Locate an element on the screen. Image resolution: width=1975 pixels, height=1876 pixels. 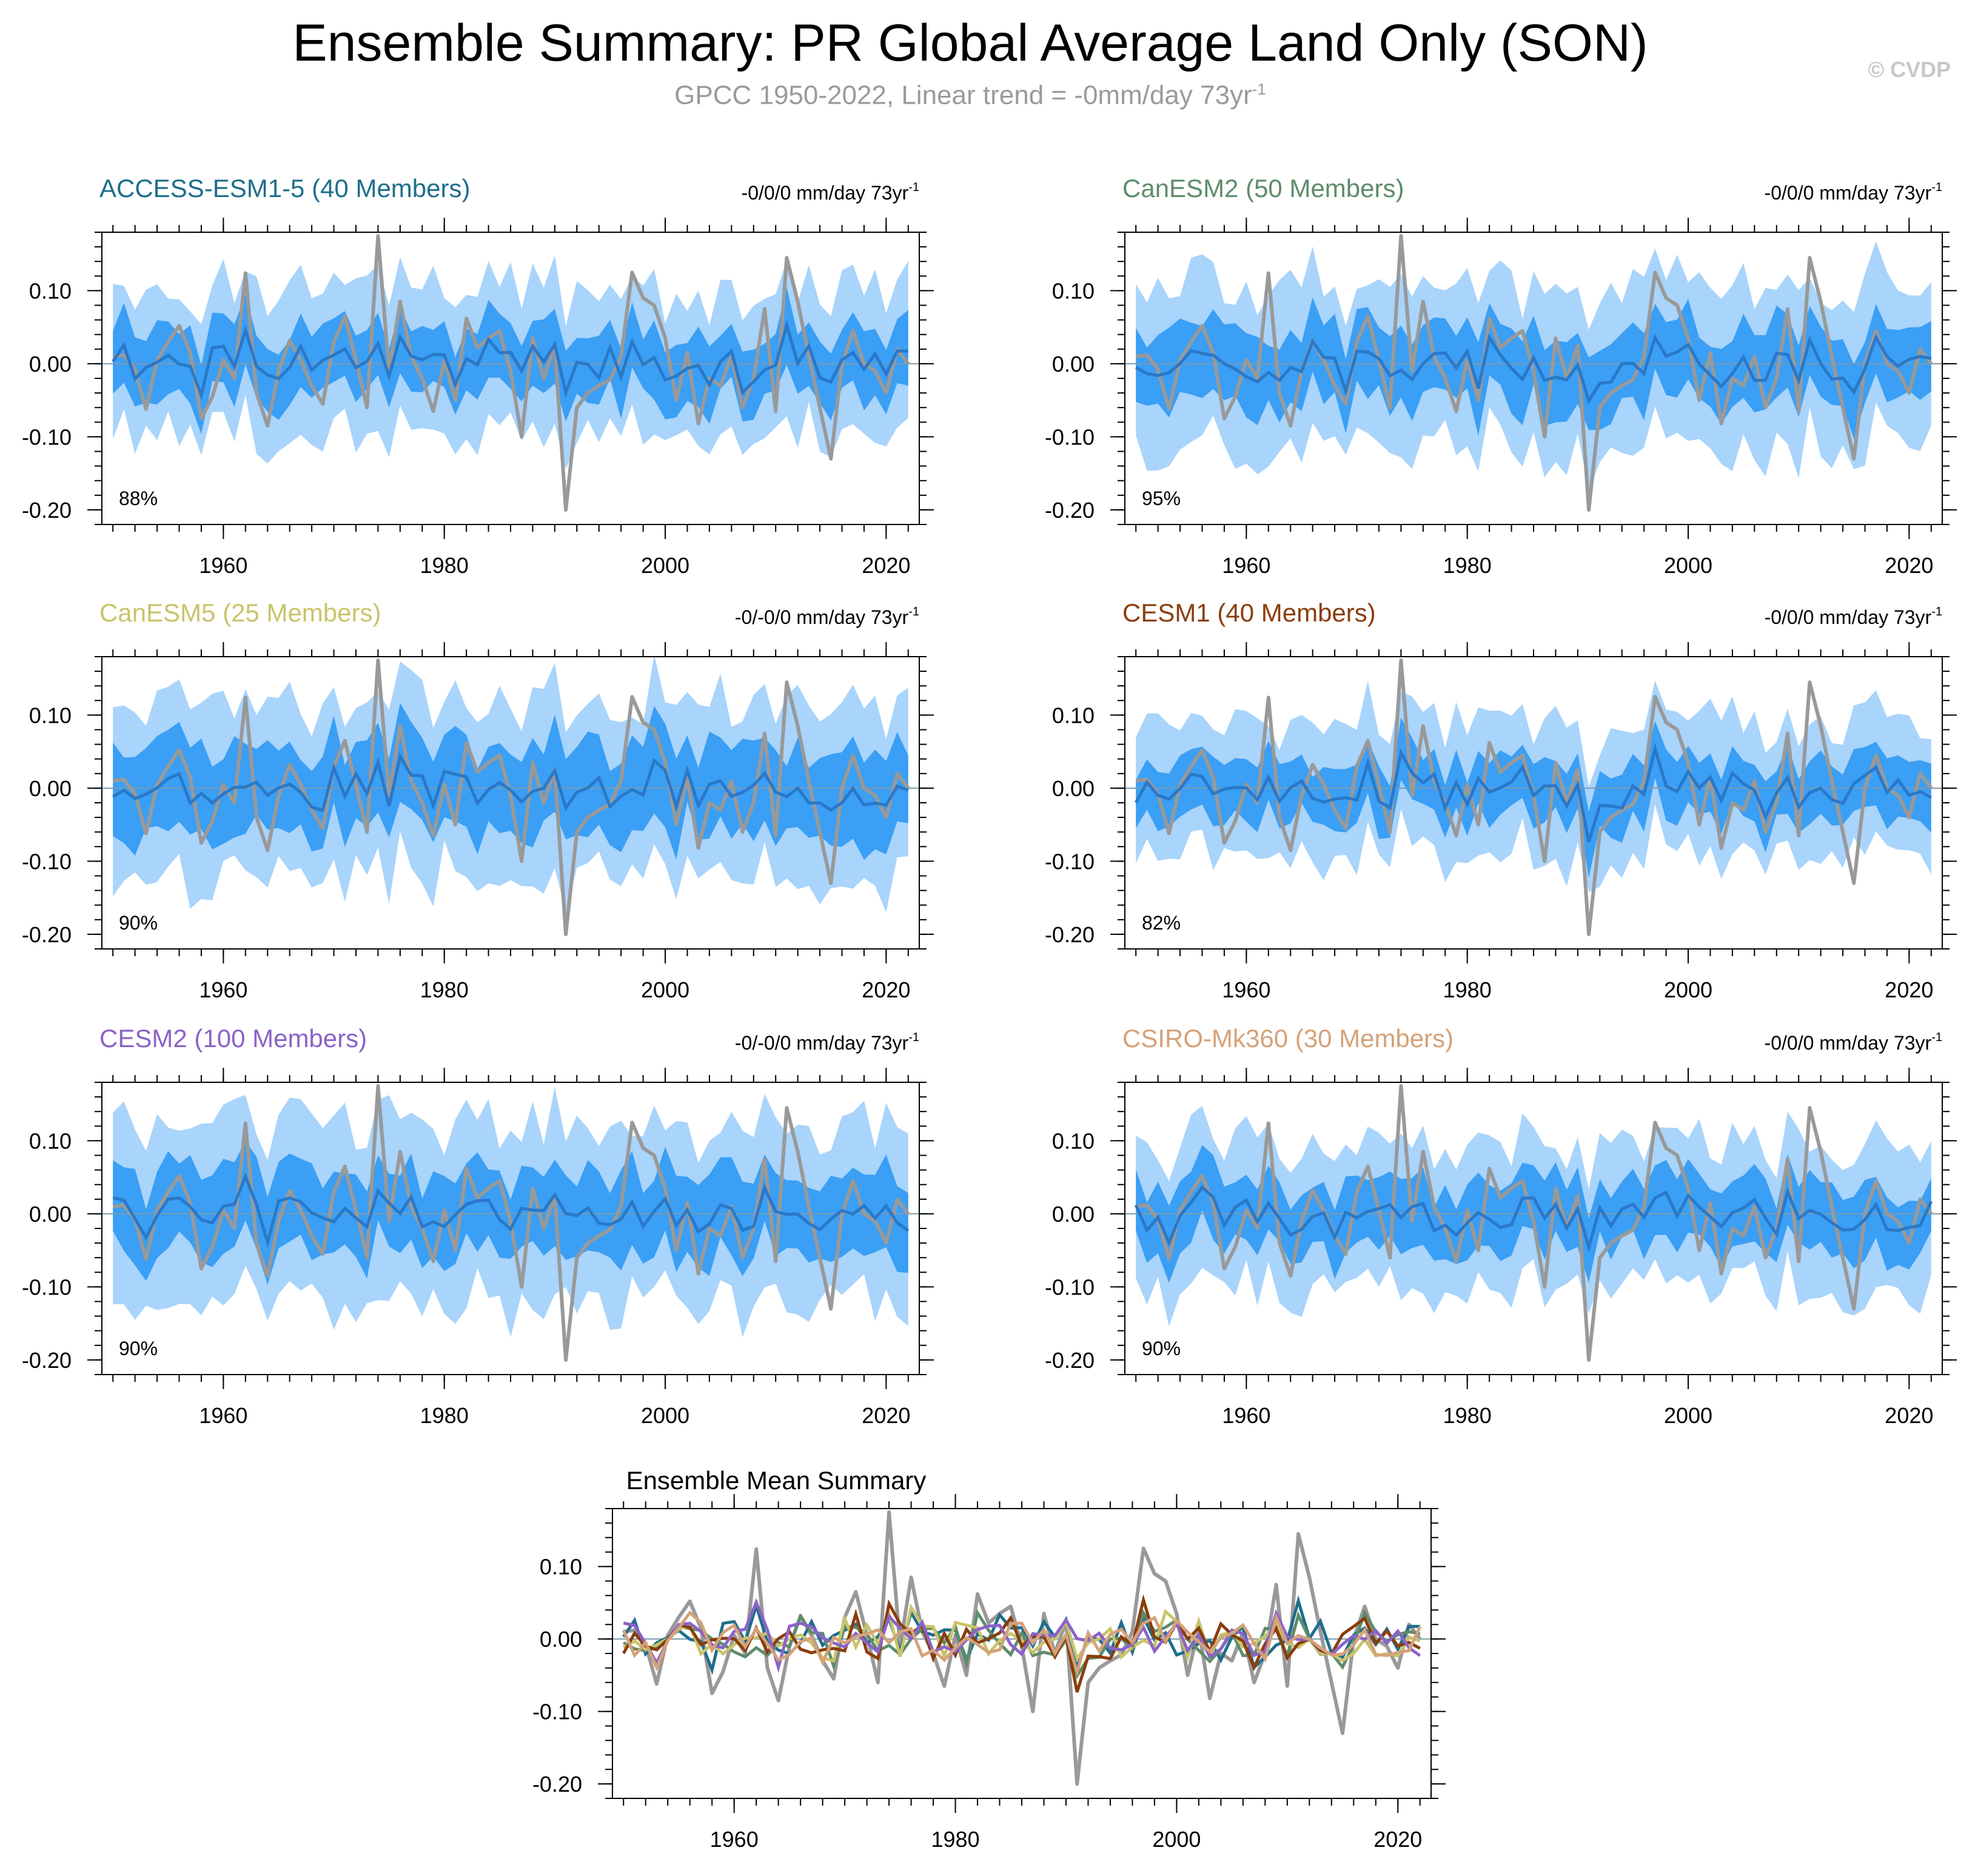
percent-label: 90% is located at coordinates (139, 923).